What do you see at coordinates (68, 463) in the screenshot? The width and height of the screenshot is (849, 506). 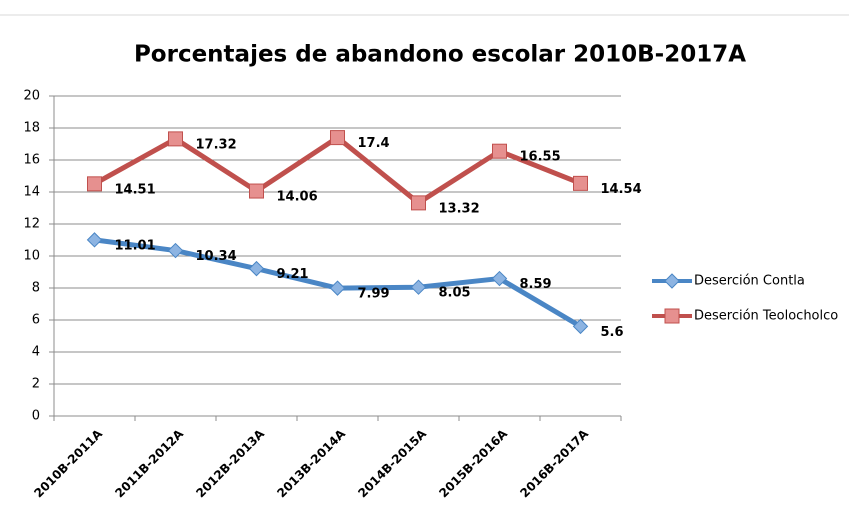 I see `x-tick-label: 2010B-2011A` at bounding box center [68, 463].